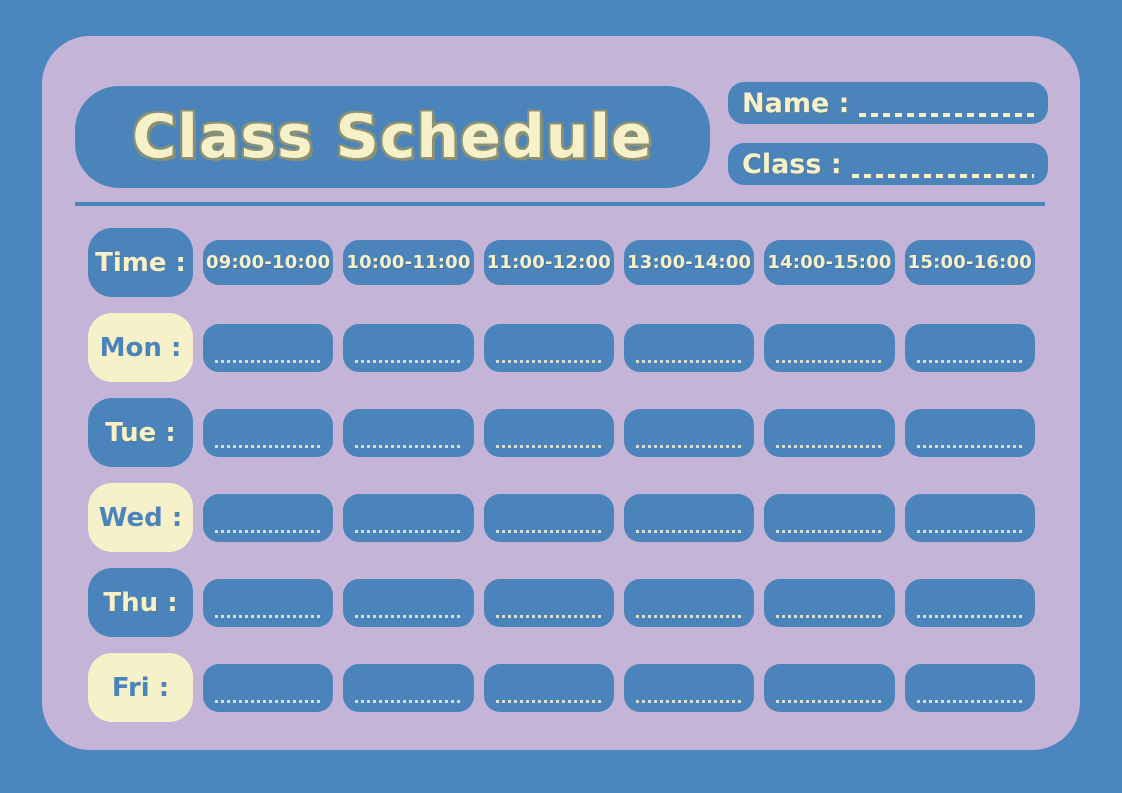  Describe the element at coordinates (140, 262) in the screenshot. I see `time-header-label: Time :` at that location.